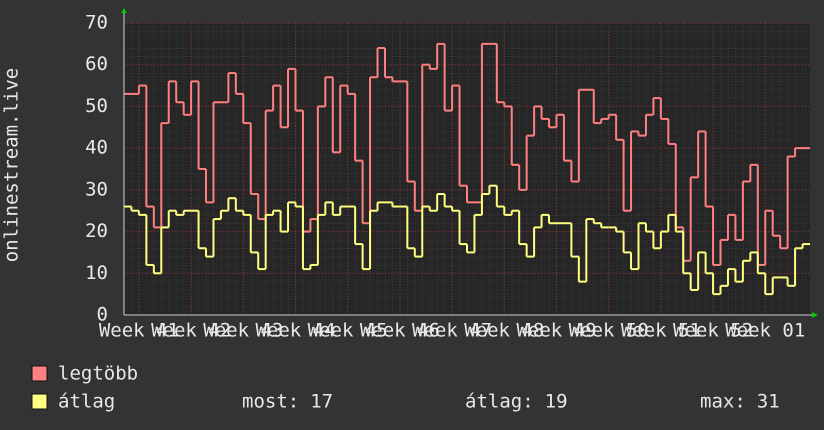 The image size is (824, 430). I want to click on x-tick-label: Week 48, so click(504, 331).